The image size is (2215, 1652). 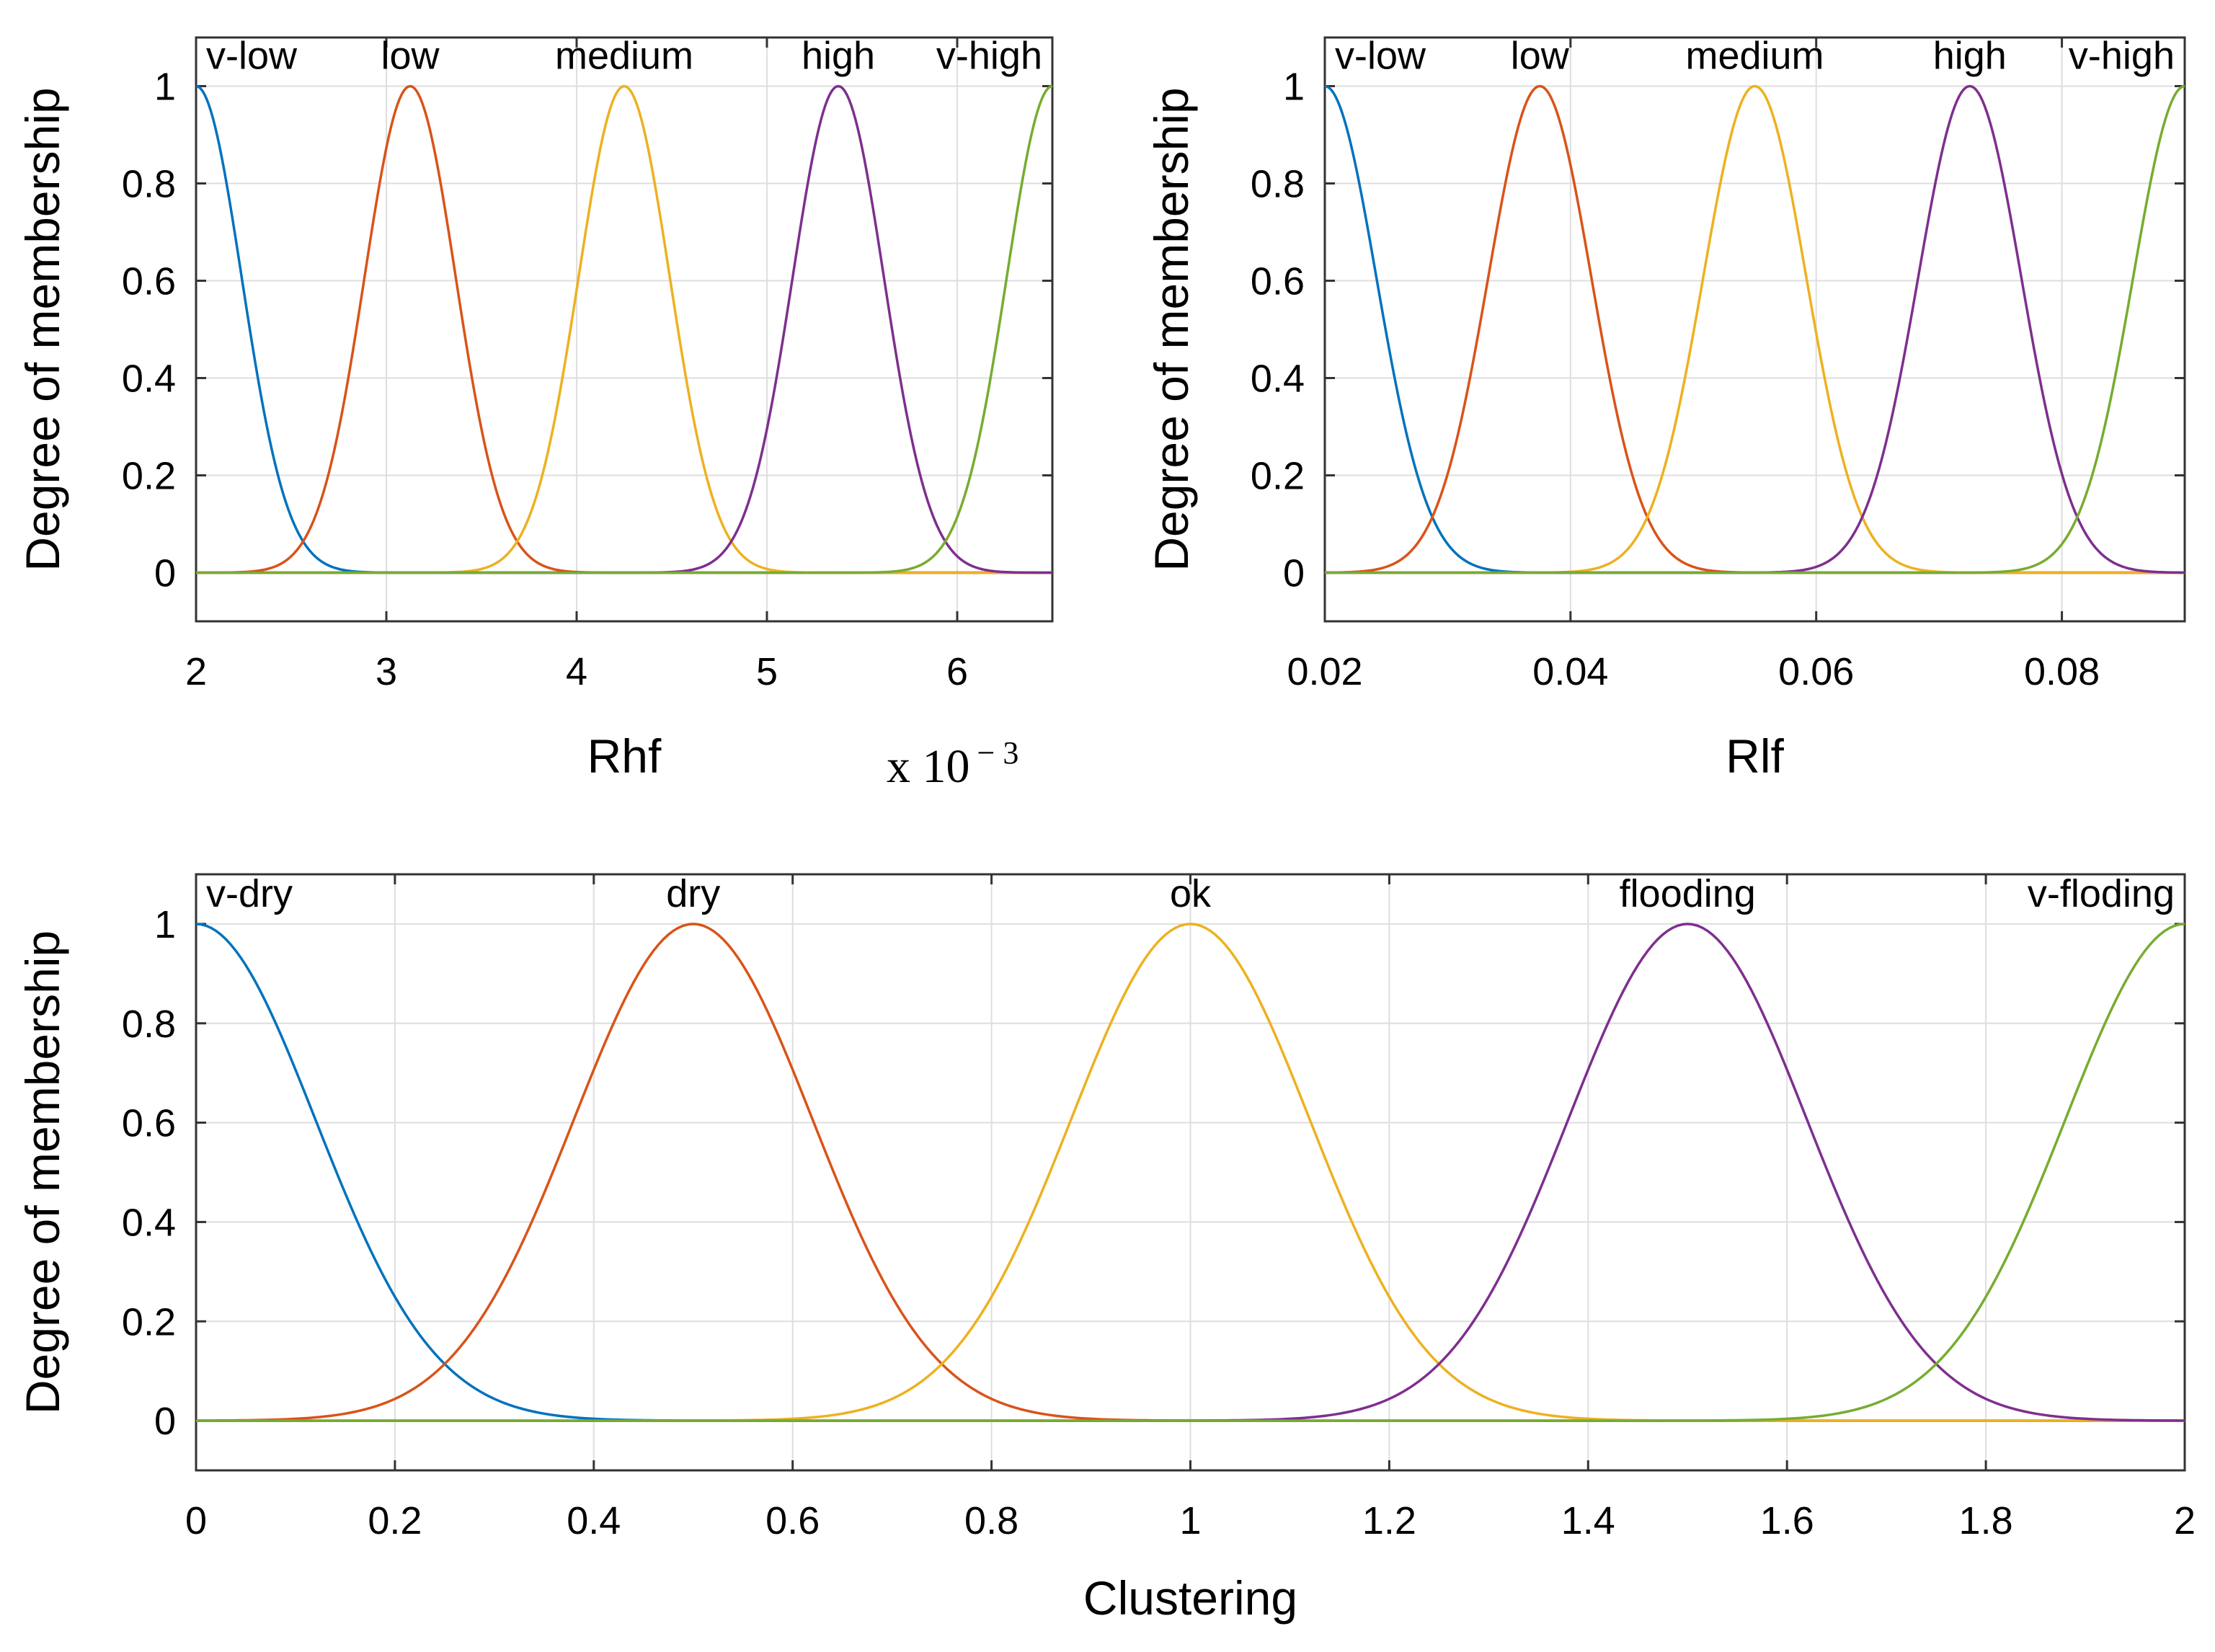 What do you see at coordinates (594, 1520) in the screenshot?
I see `x-tick-label: 0.4` at bounding box center [594, 1520].